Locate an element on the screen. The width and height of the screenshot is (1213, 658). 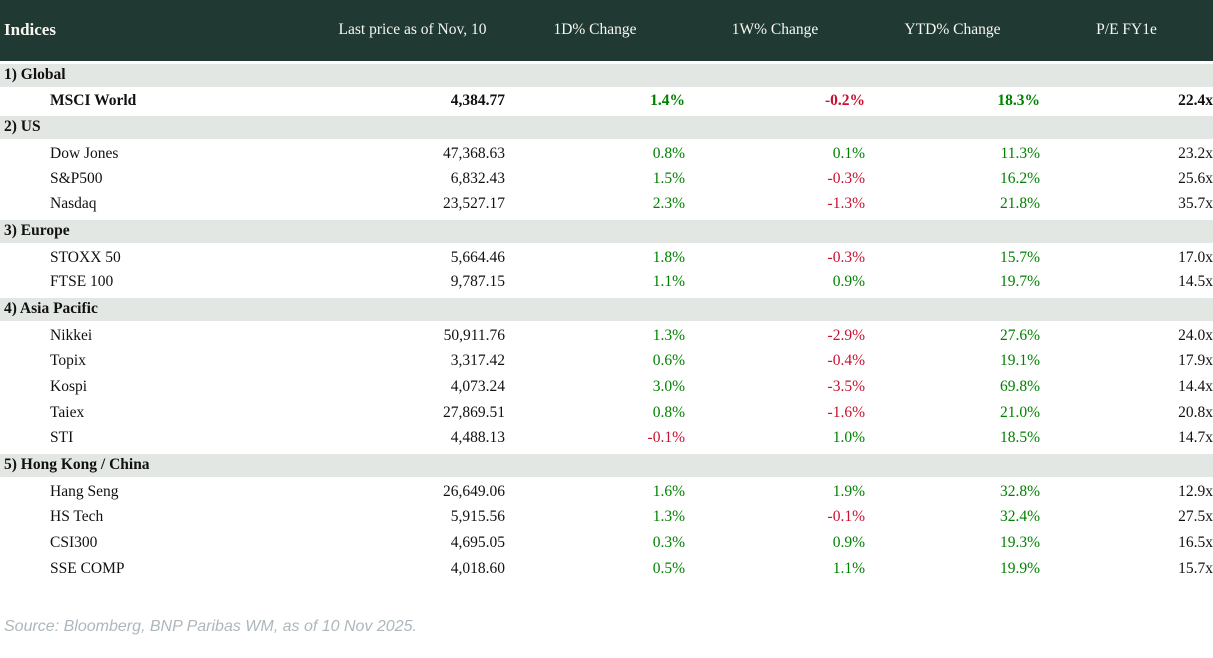
section-label: 2) US is located at coordinates (606, 126).